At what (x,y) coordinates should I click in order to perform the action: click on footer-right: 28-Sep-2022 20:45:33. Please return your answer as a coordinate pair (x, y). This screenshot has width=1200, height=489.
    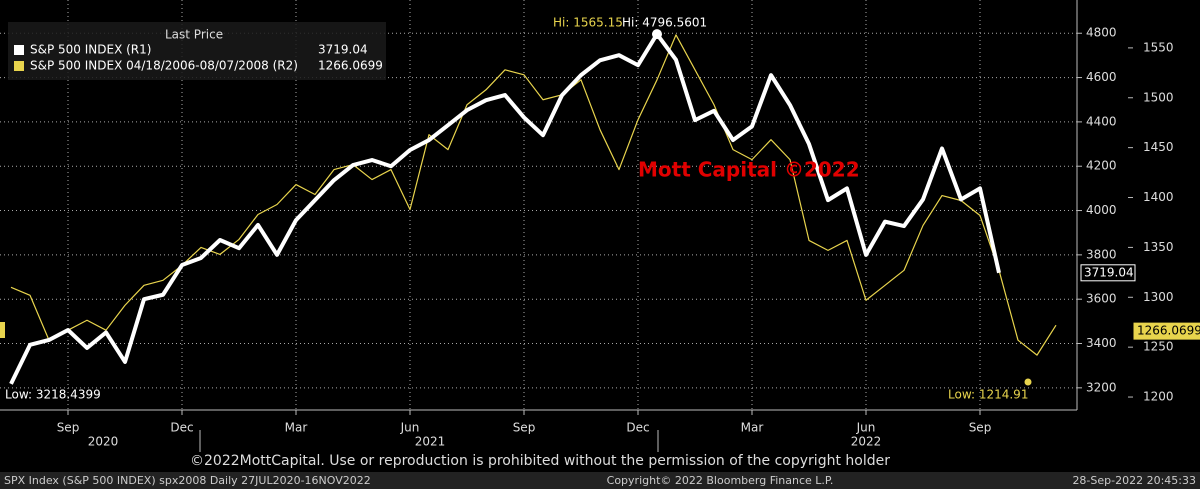
    Looking at the image, I should click on (1134, 480).